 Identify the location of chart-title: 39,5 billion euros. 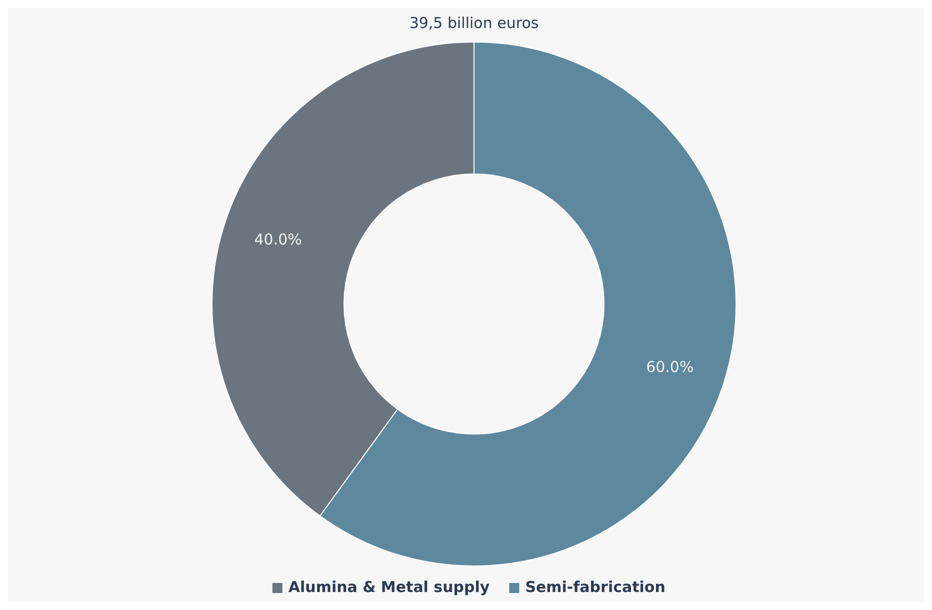
(474, 23).